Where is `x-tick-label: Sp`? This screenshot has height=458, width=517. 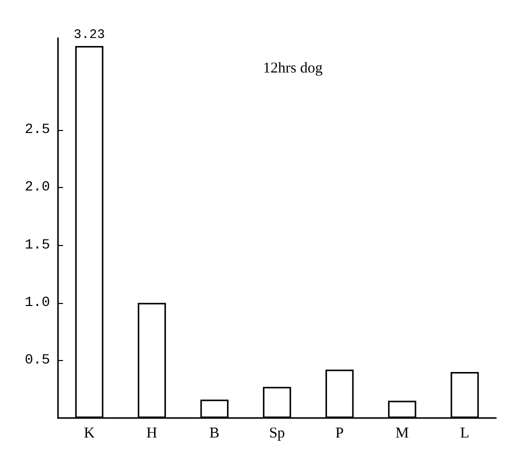 x-tick-label: Sp is located at coordinates (277, 434).